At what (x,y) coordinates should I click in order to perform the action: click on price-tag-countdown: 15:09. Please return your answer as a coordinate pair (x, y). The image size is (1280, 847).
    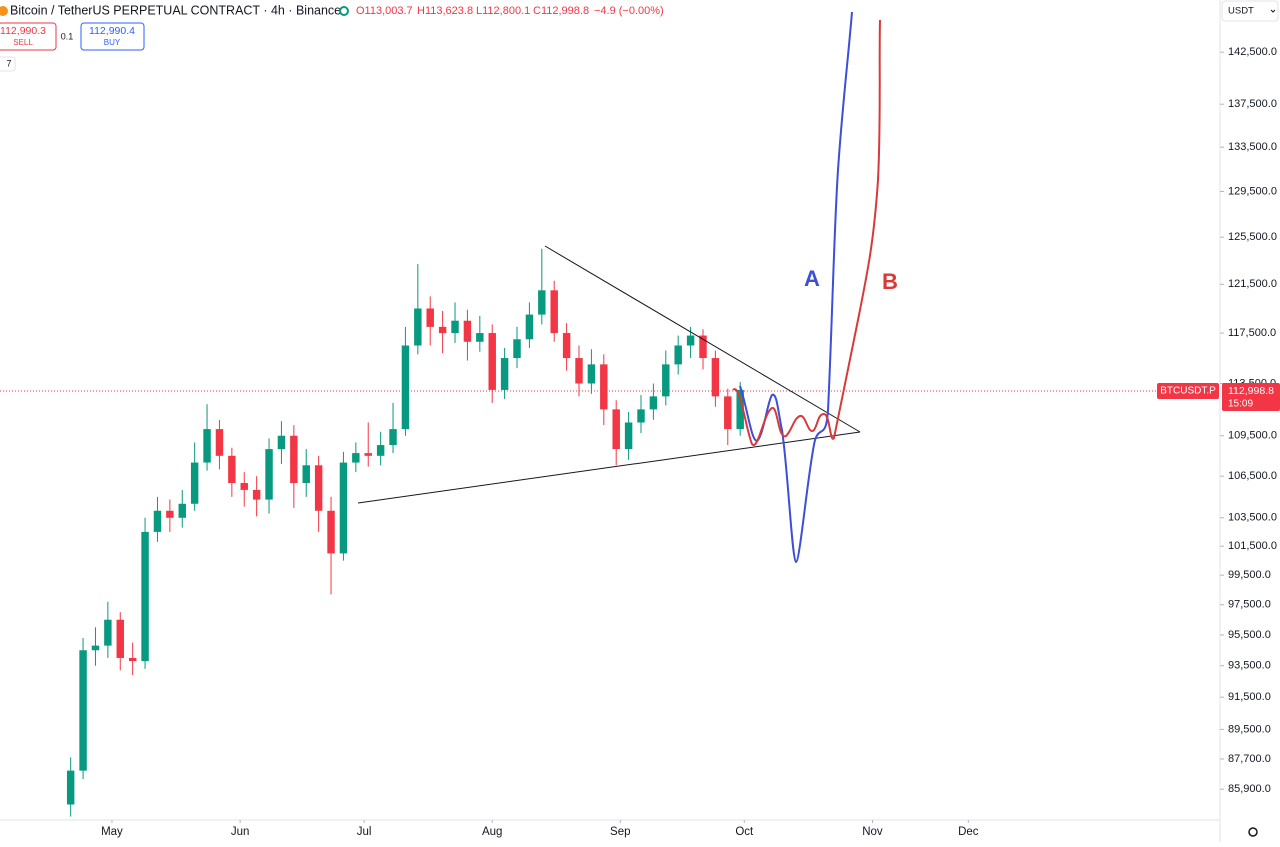
    Looking at the image, I should click on (1240, 404).